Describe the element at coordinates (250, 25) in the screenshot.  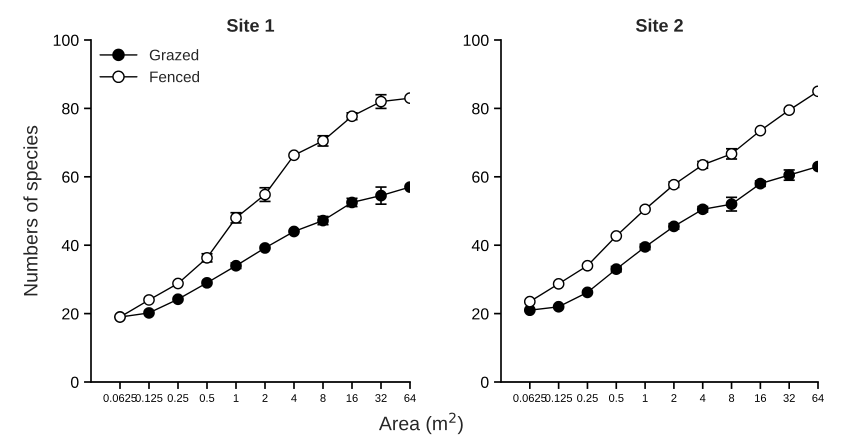
I see `chart-title: Site 1` at that location.